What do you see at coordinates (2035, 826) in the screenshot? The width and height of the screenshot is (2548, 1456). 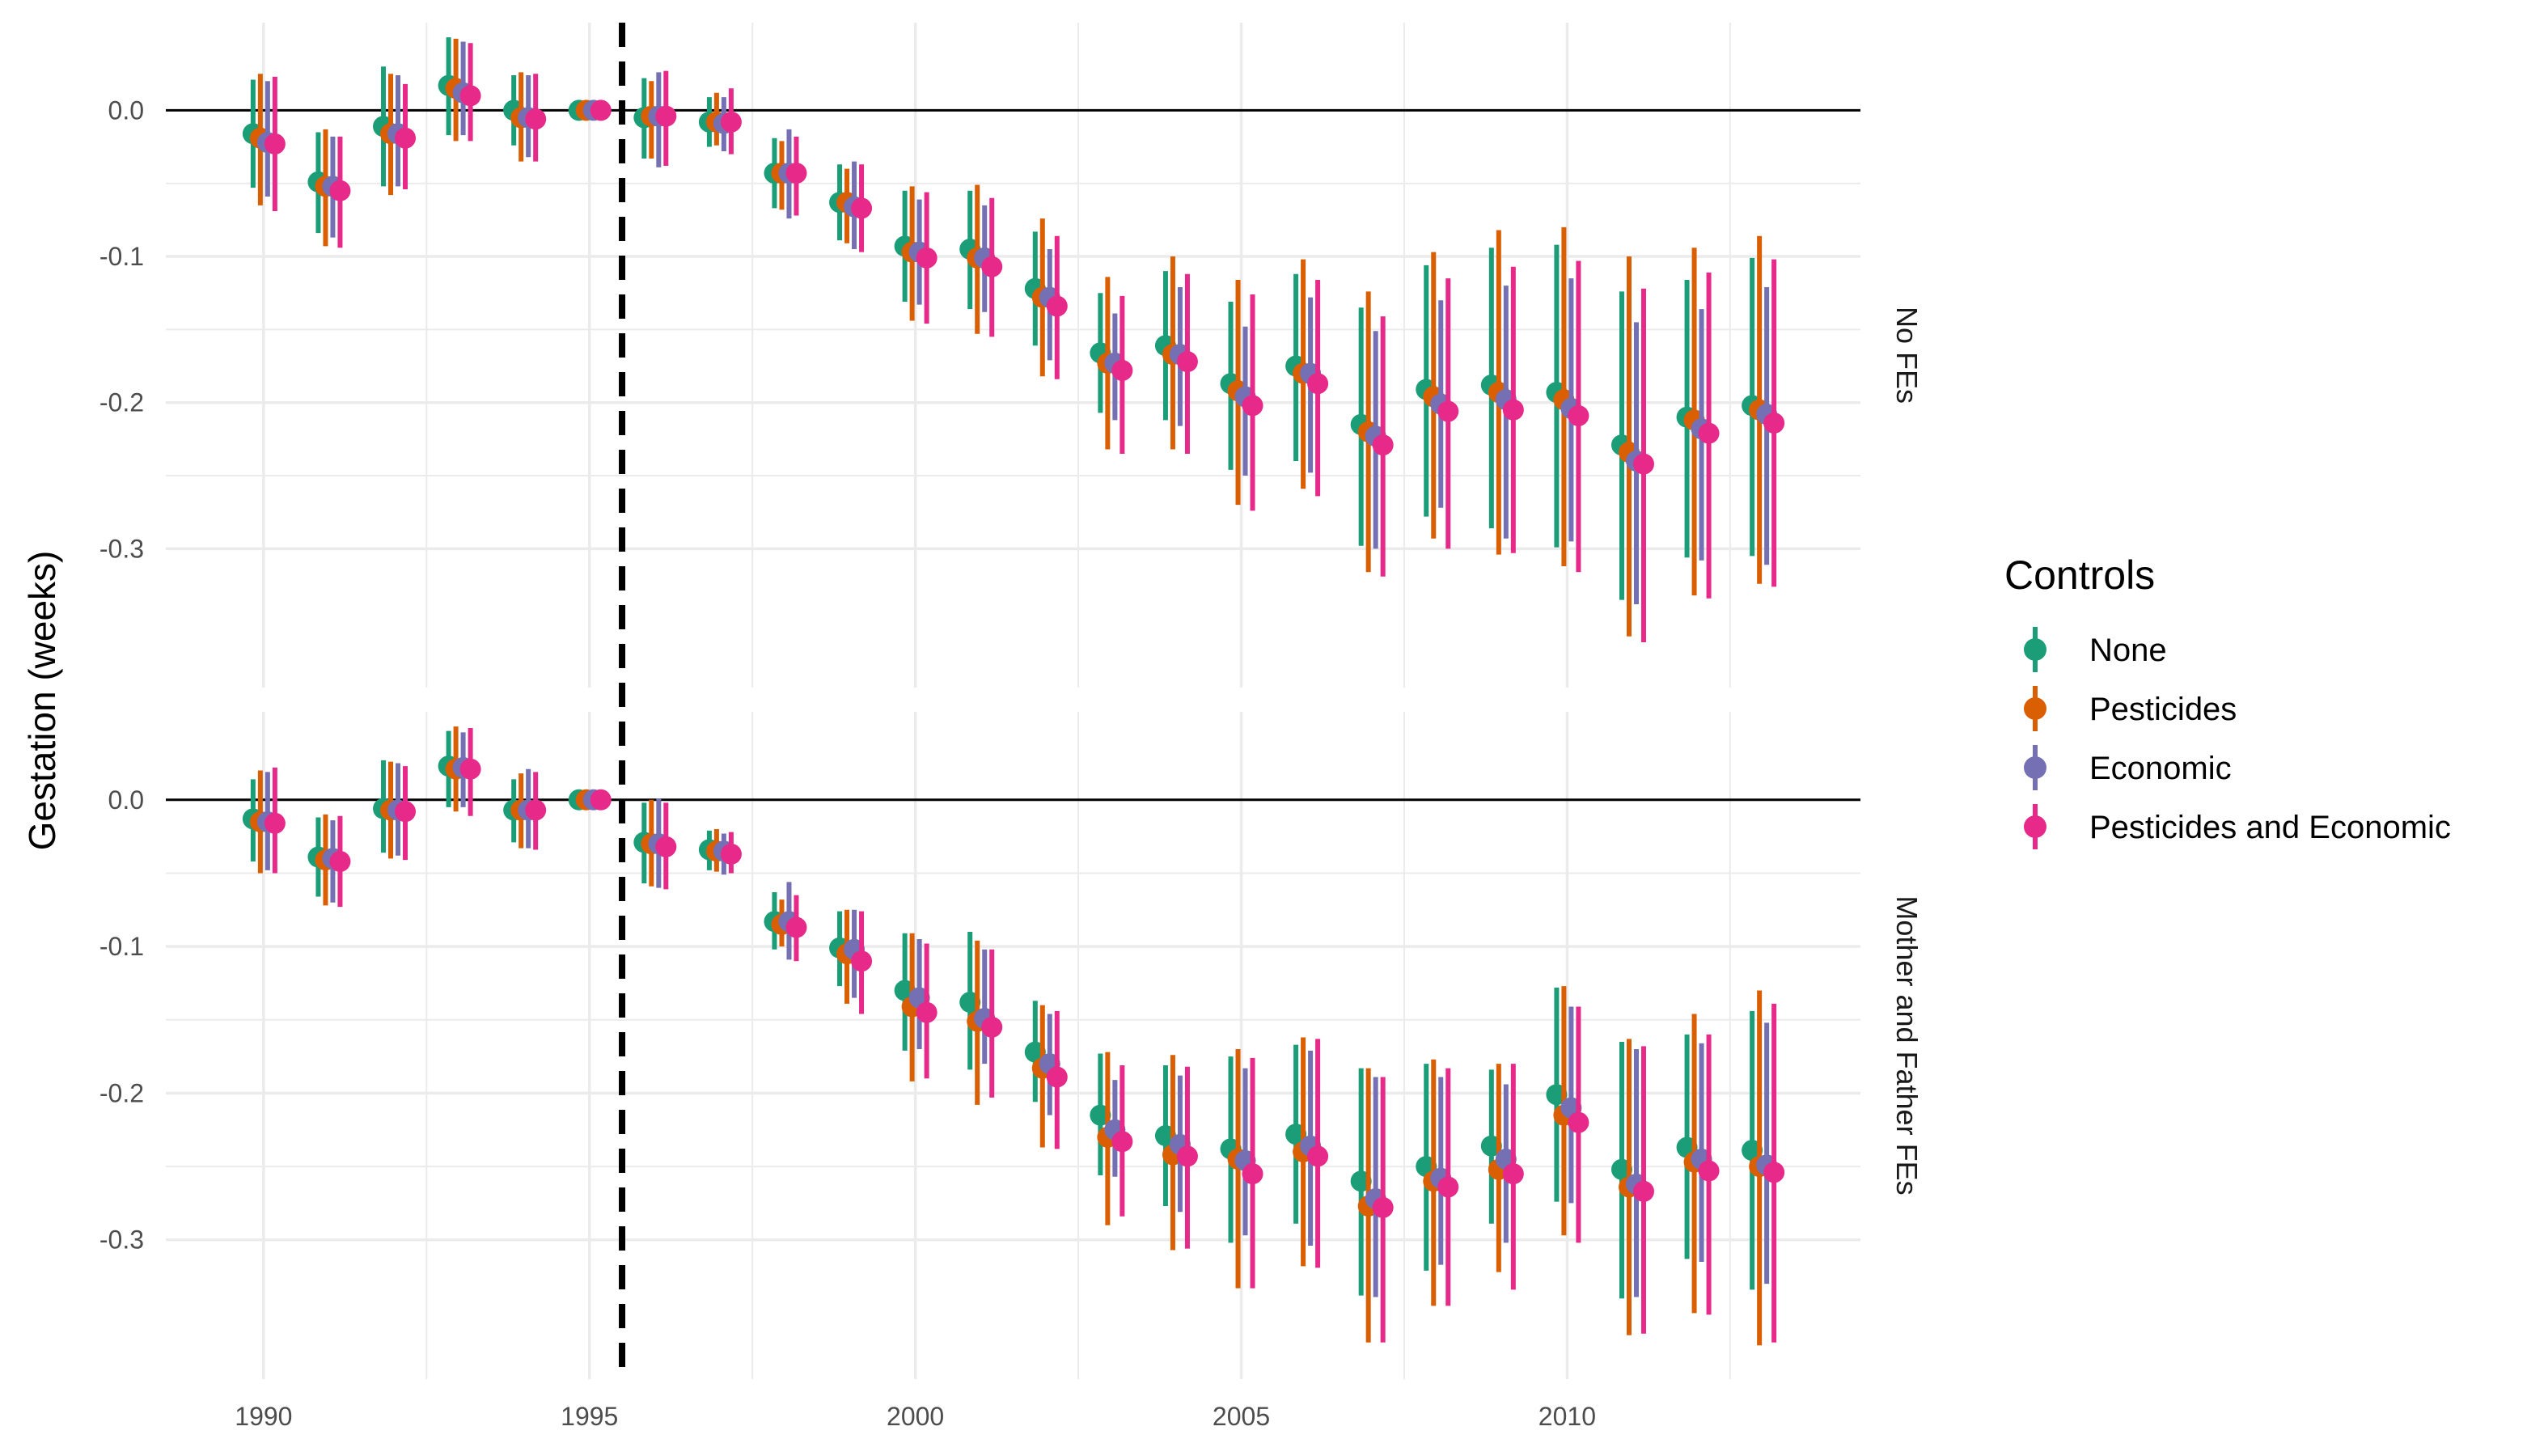 I see `legend-key-point-pesticides-and-economic` at bounding box center [2035, 826].